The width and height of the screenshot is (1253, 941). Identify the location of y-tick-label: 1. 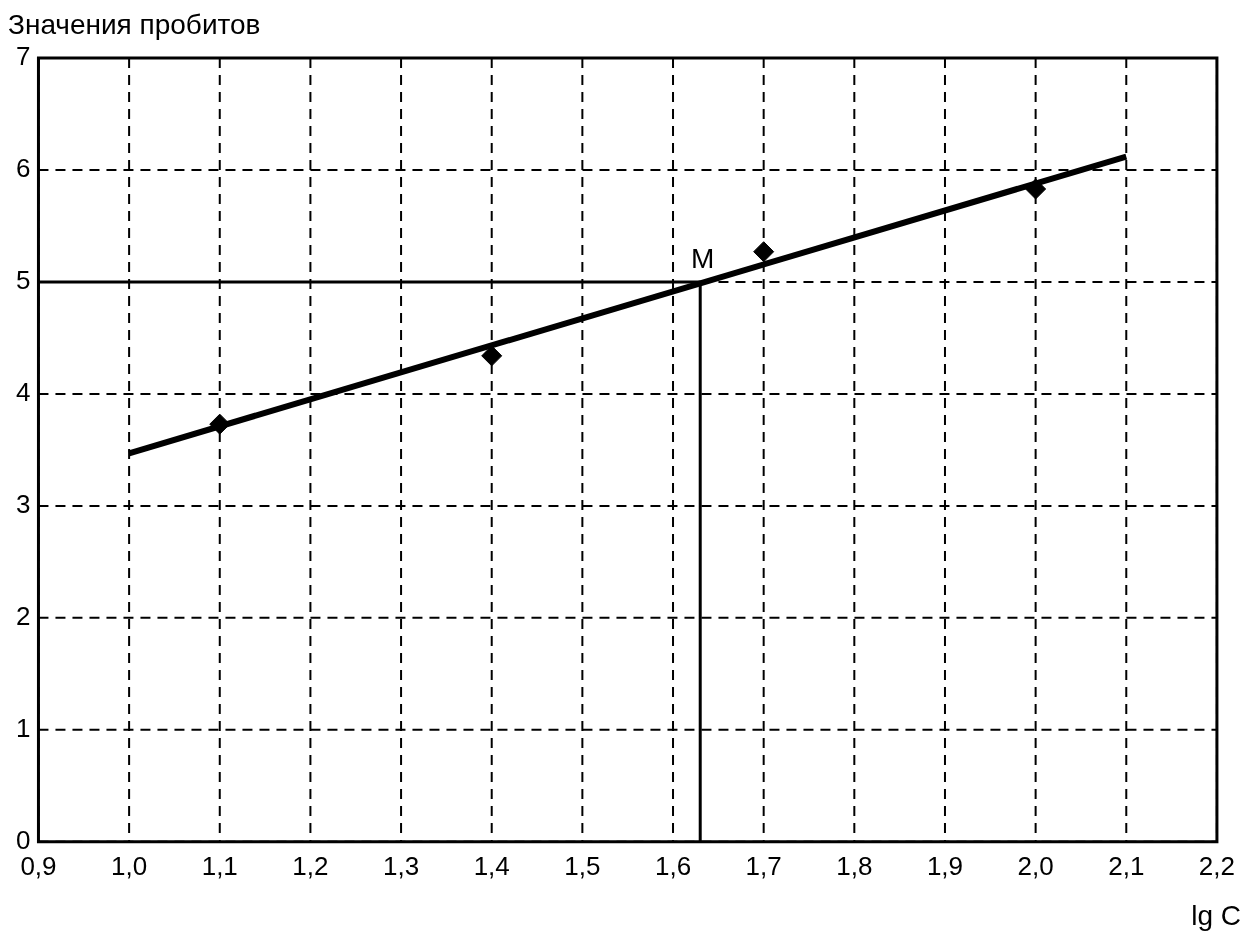
(23, 728).